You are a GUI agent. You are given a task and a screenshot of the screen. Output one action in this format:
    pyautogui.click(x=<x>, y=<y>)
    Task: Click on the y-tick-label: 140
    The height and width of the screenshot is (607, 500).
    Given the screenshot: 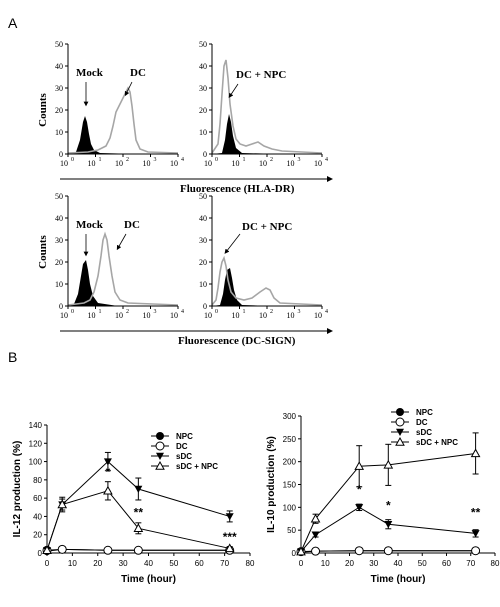 What is the action you would take?
    pyautogui.click(x=36, y=425)
    